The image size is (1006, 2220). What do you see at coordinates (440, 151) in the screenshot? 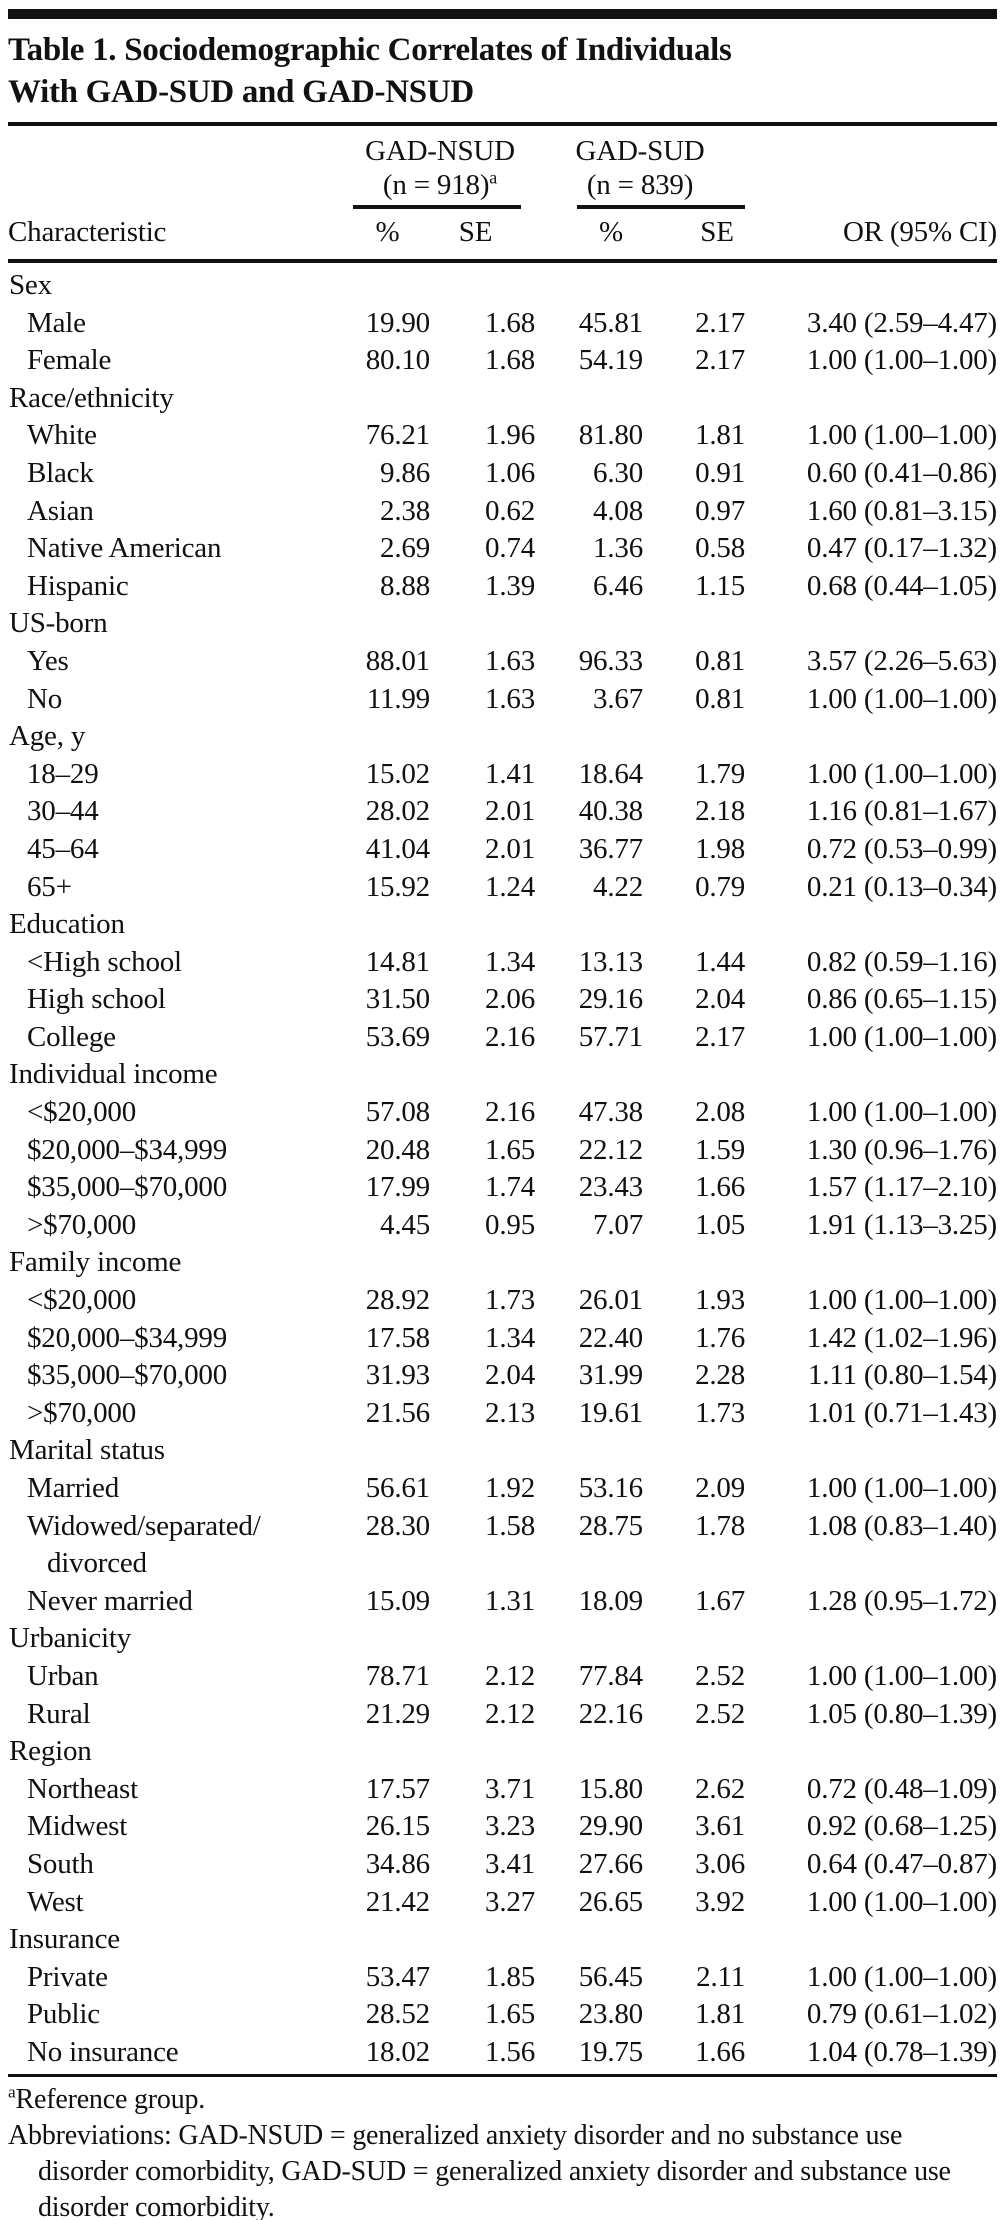
I see `group1-name: GAD-NSUD` at bounding box center [440, 151].